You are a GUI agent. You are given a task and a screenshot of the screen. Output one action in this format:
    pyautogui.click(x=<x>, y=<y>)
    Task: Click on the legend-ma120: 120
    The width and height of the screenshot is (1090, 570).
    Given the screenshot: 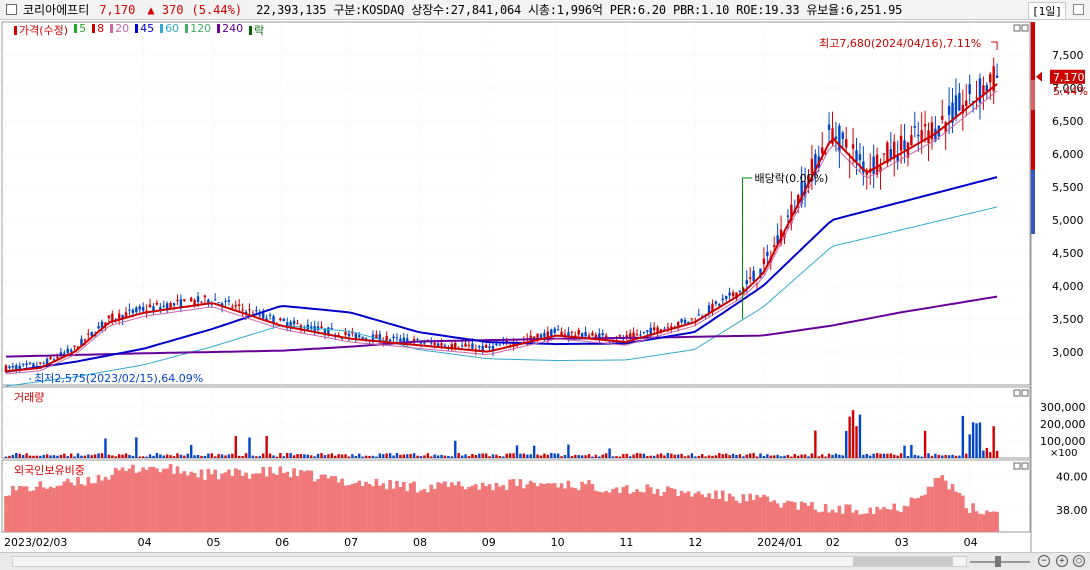 What is the action you would take?
    pyautogui.click(x=198, y=30)
    